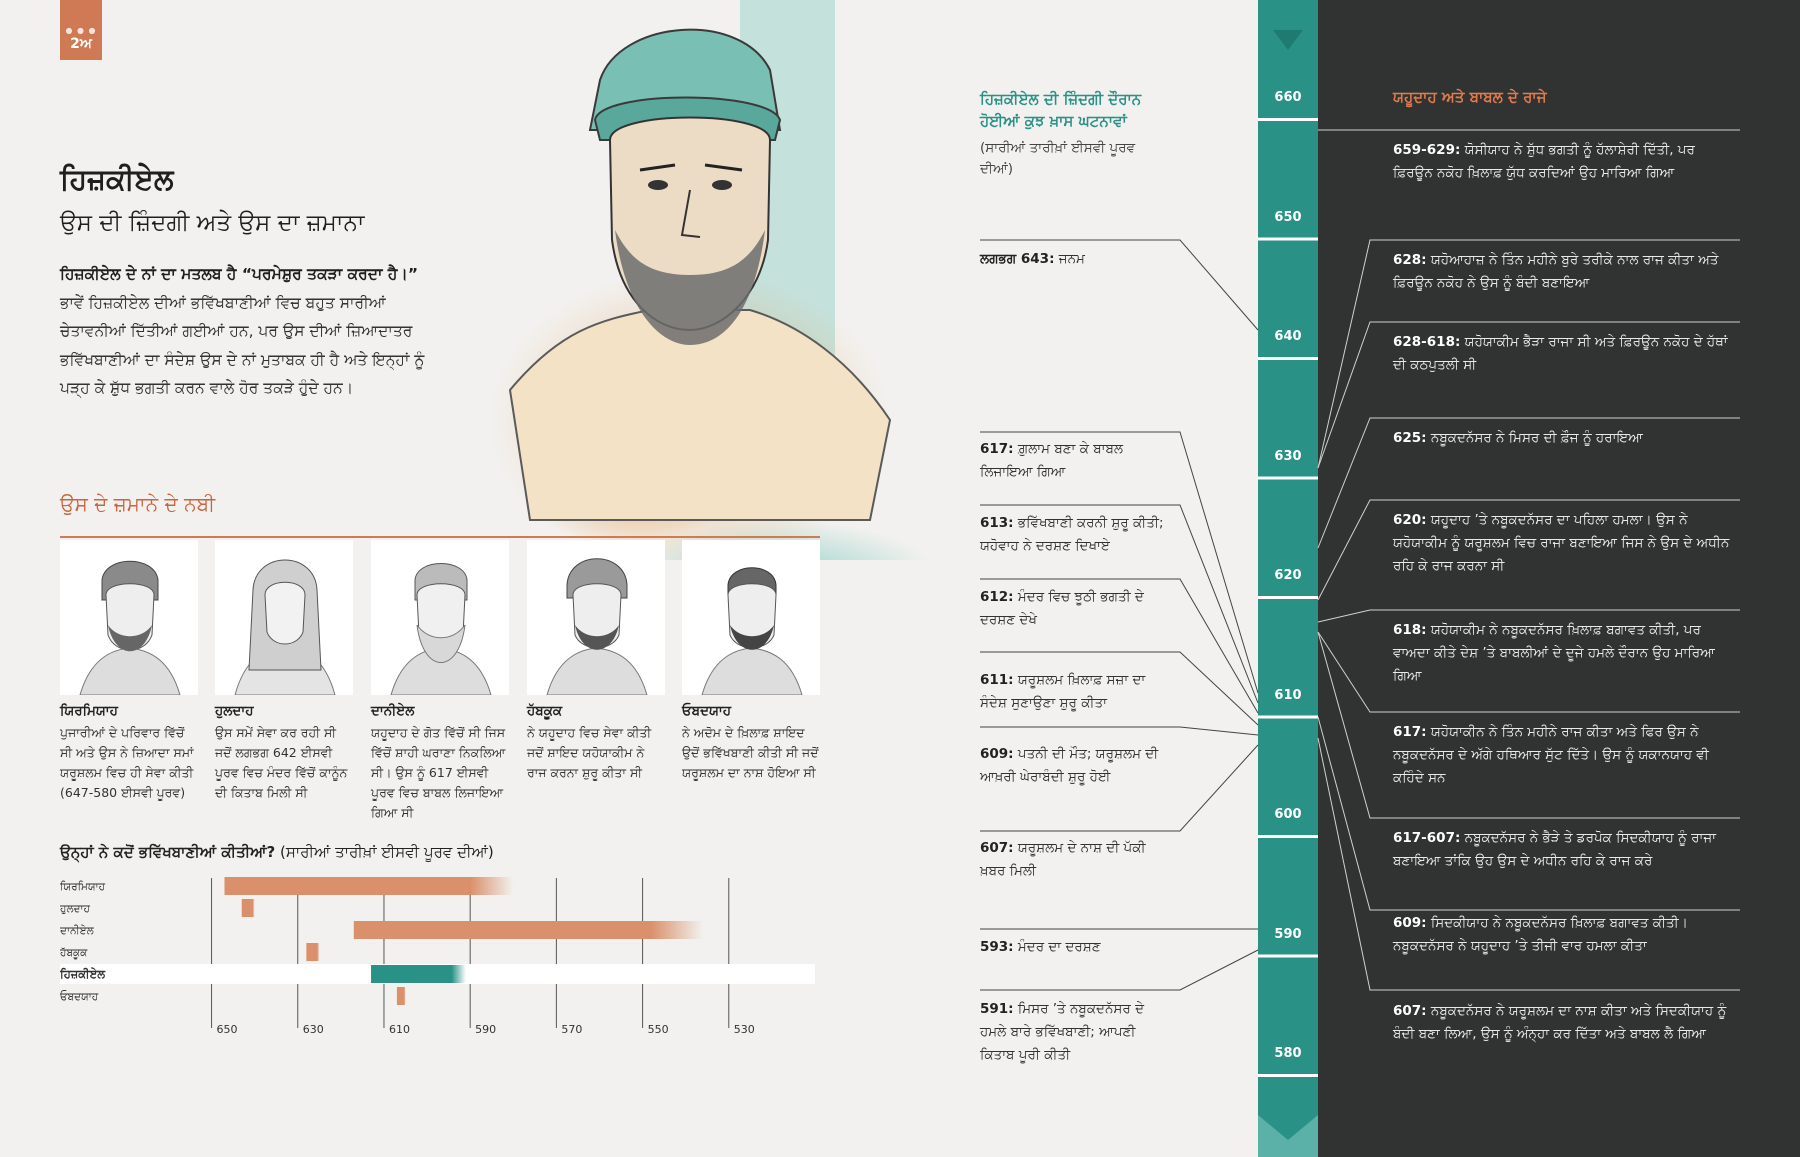  I want to click on page-title: ਹਿਜ਼ਕੀਏਲ, so click(117, 179).